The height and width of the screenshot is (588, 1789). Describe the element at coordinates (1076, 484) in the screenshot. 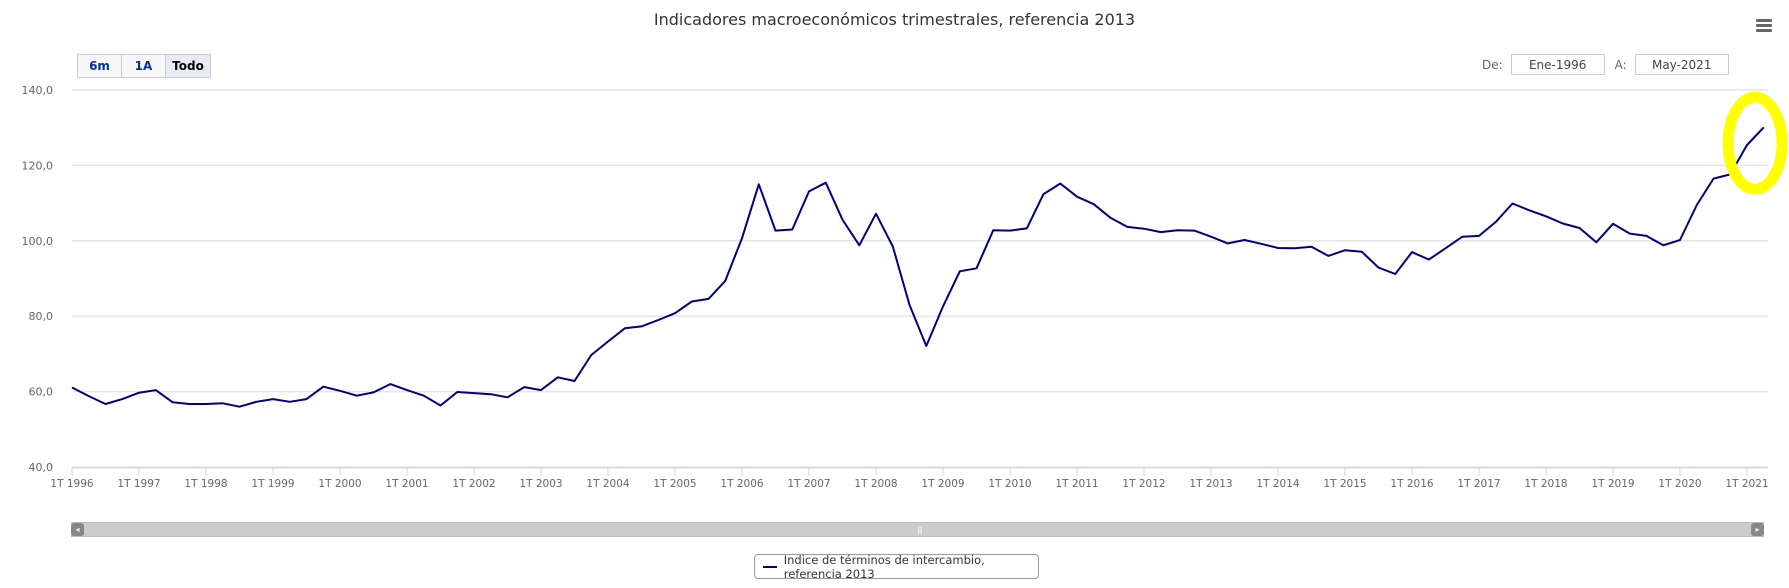

I see `x-tick-label: 1T 2011` at that location.